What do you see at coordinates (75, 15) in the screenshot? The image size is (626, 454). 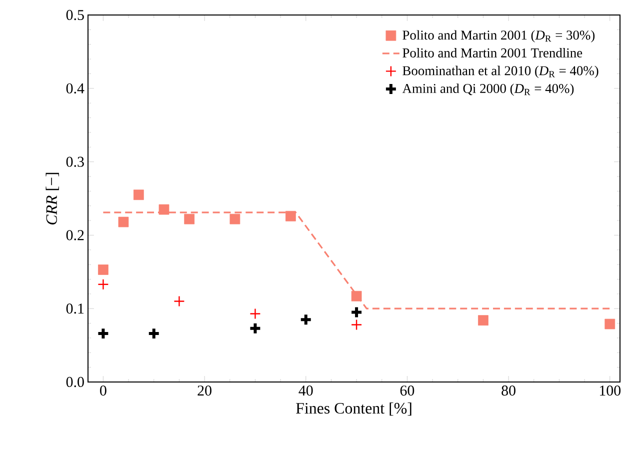 I see `y-tick-label: 0.5` at bounding box center [75, 15].